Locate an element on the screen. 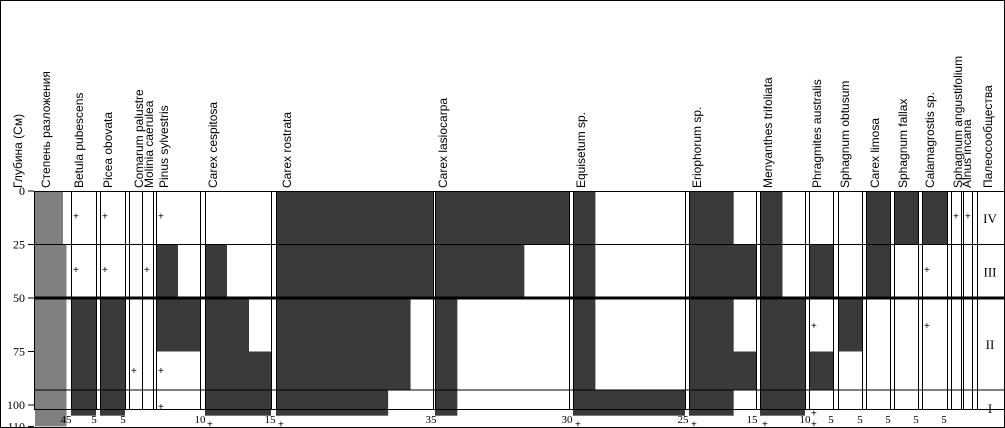 The height and width of the screenshot is (428, 1005). bar-picea-obovata is located at coordinates (112, 357).